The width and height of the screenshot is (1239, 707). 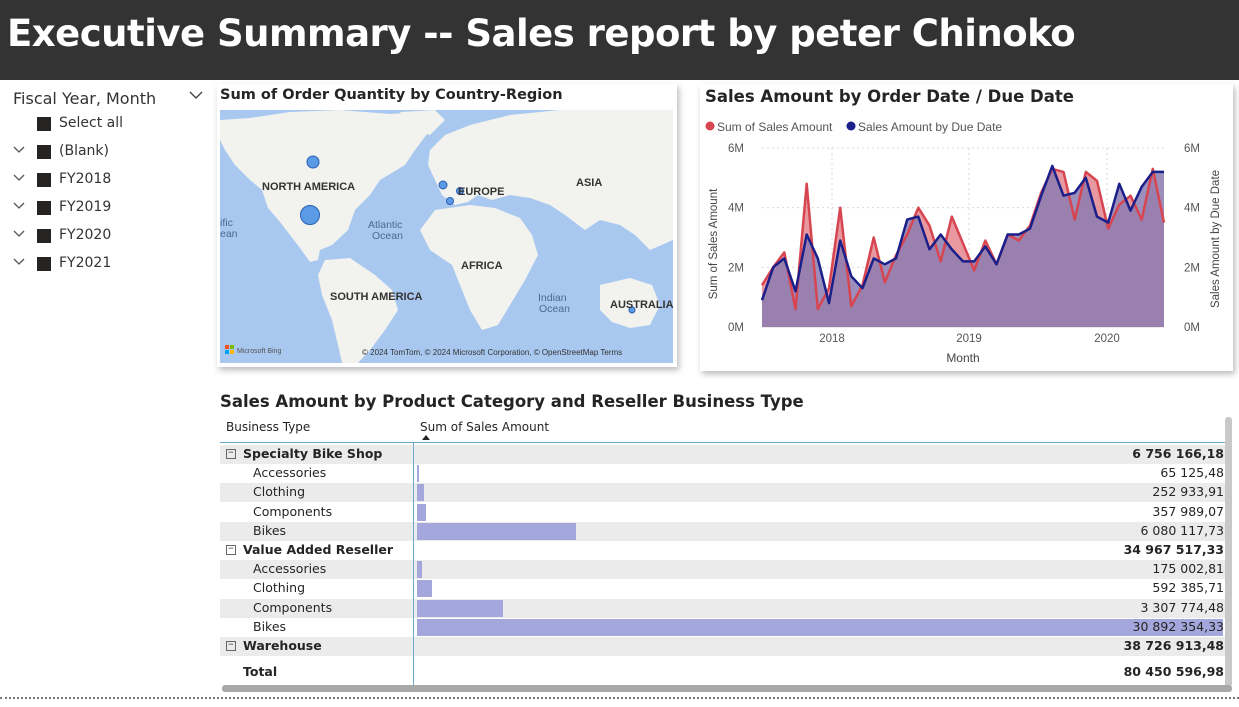 I want to click on slicer-item-fy2021: FY2021, so click(x=100, y=265).